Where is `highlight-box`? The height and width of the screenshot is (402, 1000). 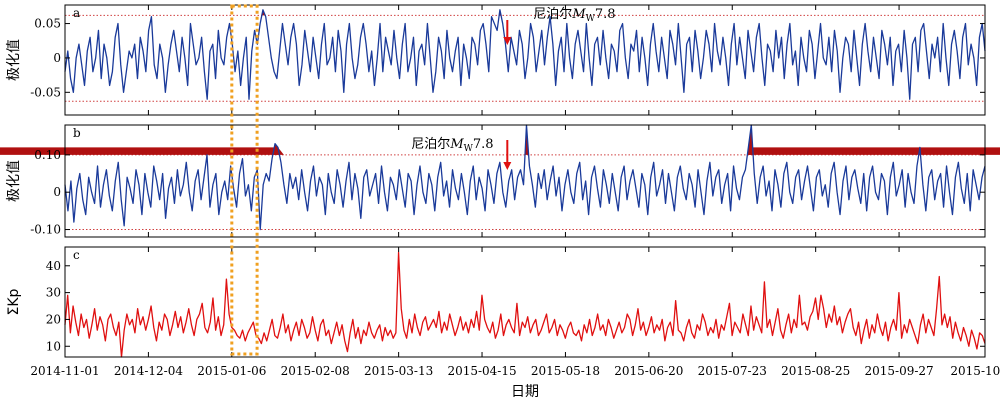 highlight-box is located at coordinates (244, 180).